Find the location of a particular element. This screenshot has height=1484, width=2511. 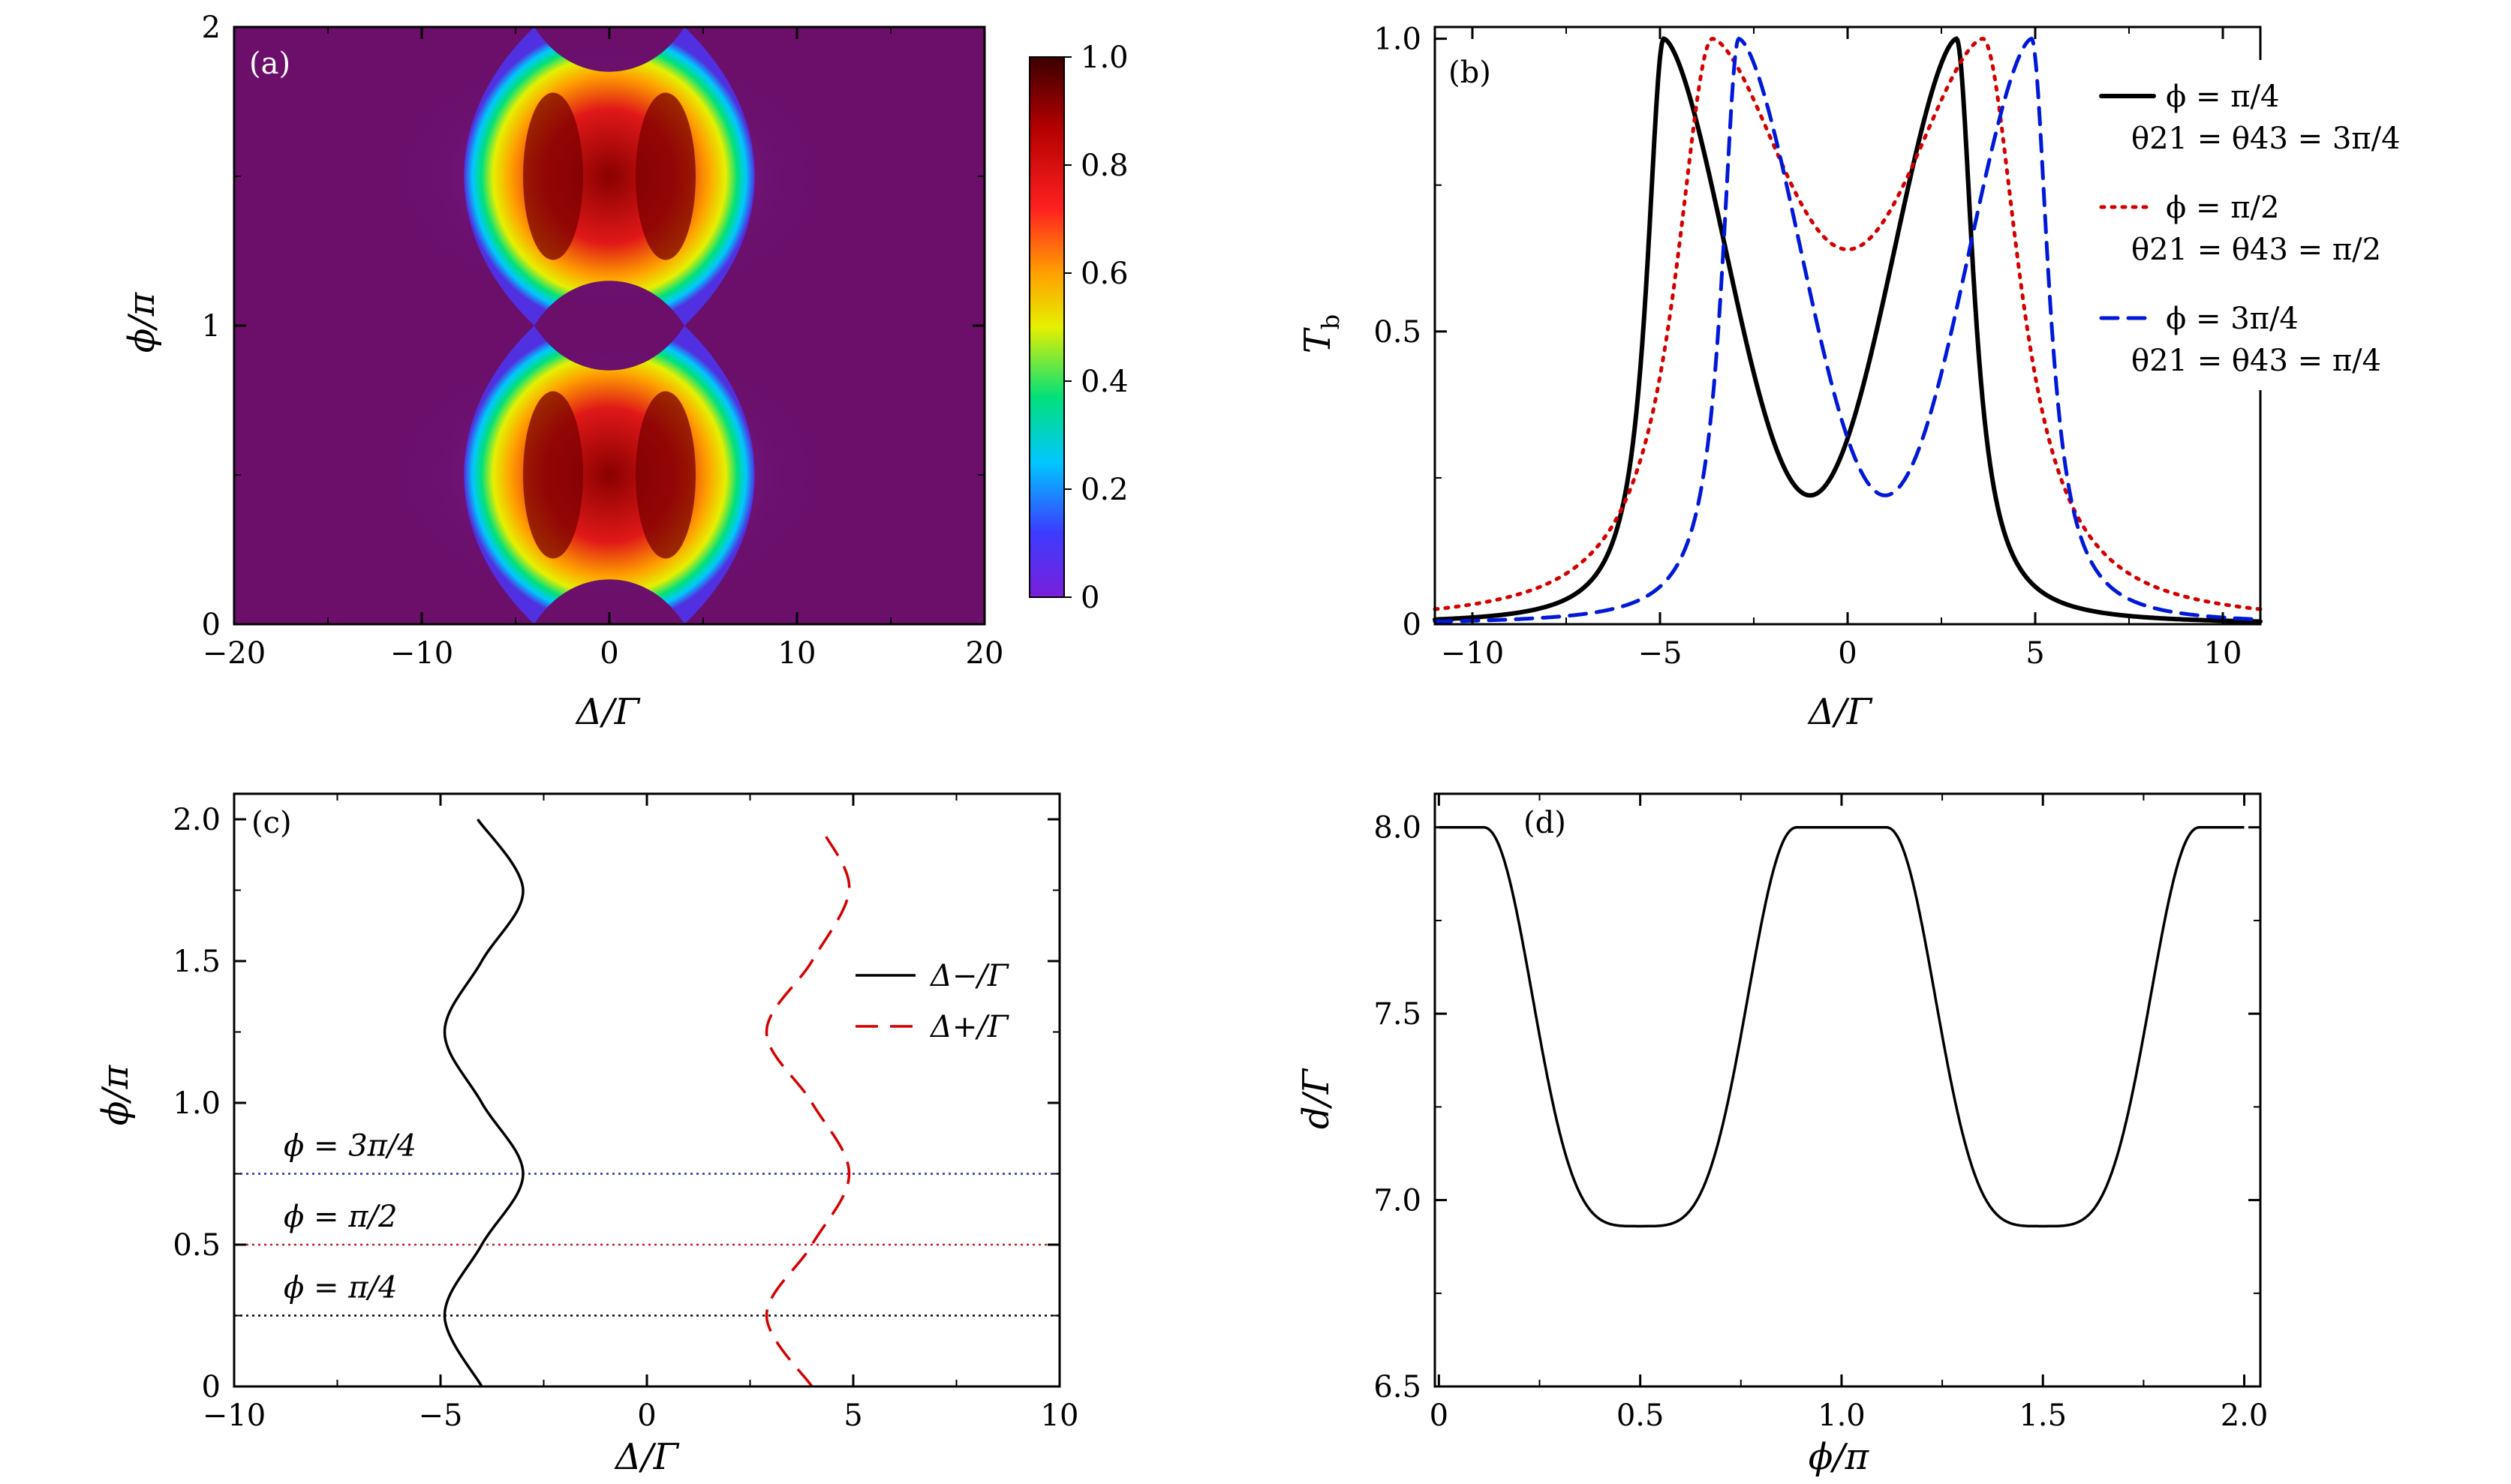

heatmap-area is located at coordinates (609, 325).